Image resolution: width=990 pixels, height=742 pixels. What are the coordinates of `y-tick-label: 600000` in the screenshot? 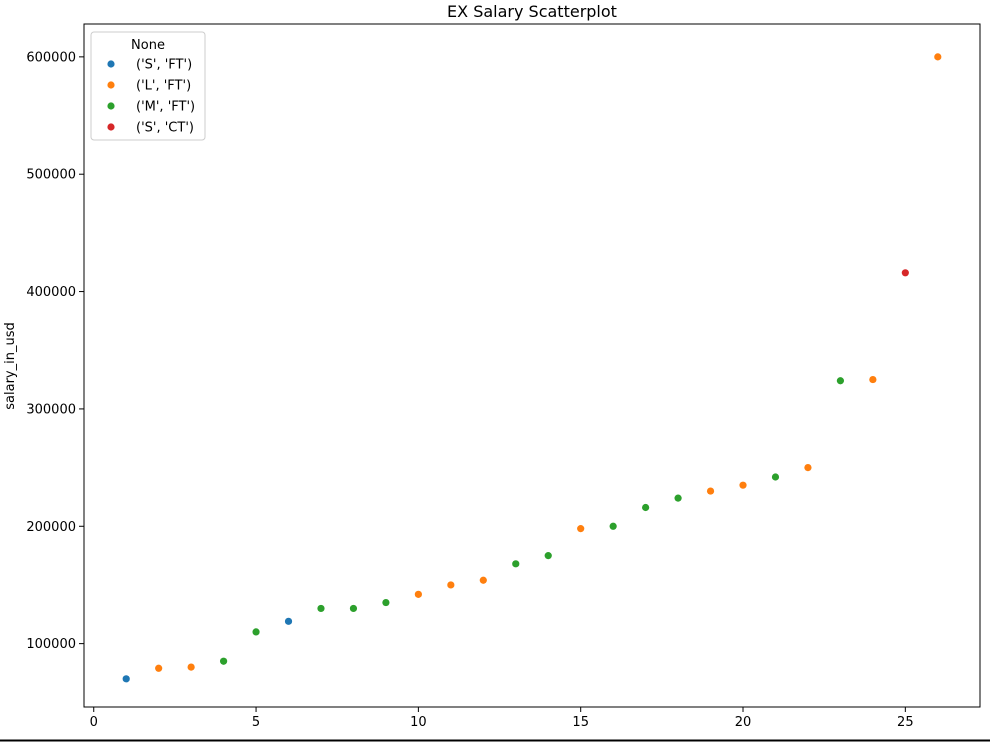 It's located at (51, 57).